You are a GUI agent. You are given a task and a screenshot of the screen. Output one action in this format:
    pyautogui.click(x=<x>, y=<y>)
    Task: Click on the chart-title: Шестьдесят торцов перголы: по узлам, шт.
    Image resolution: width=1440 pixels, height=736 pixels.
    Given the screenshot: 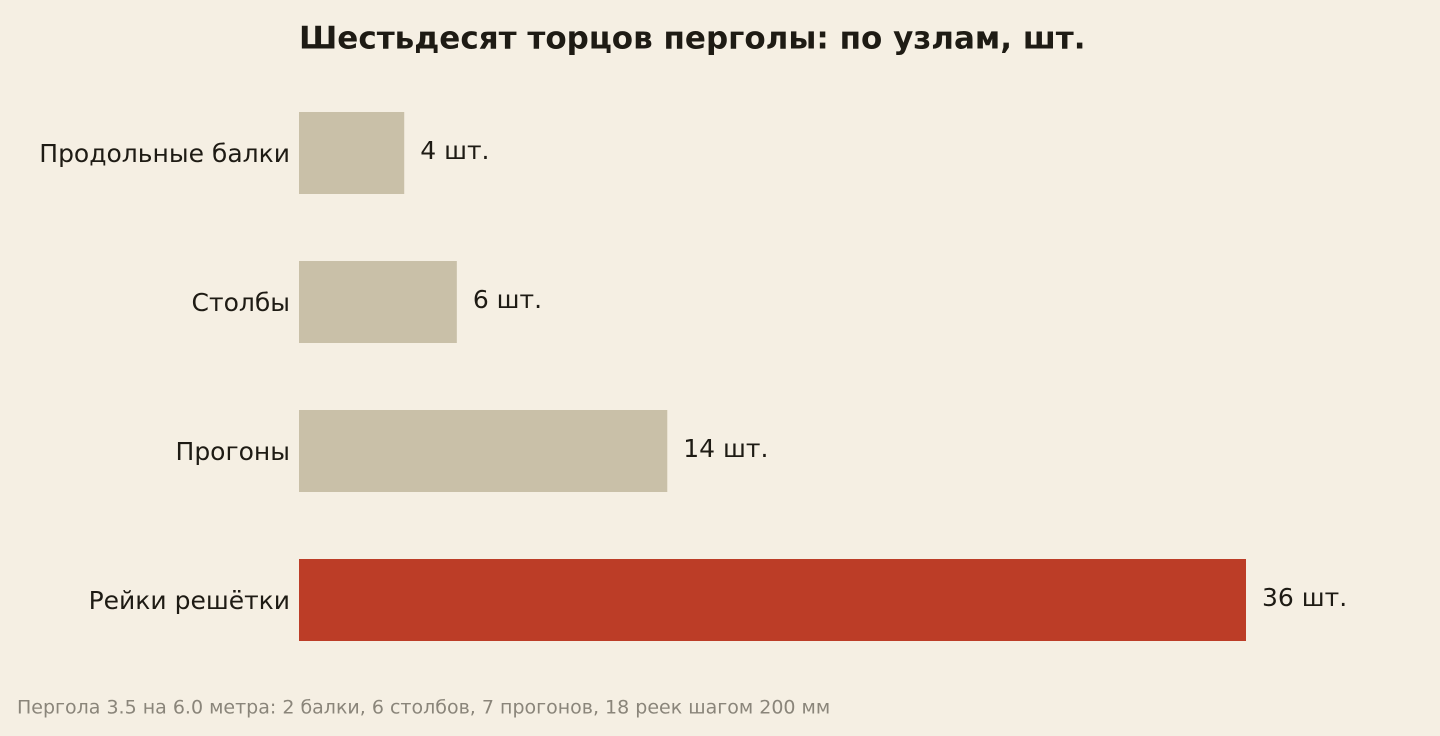 What is the action you would take?
    pyautogui.click(x=692, y=39)
    